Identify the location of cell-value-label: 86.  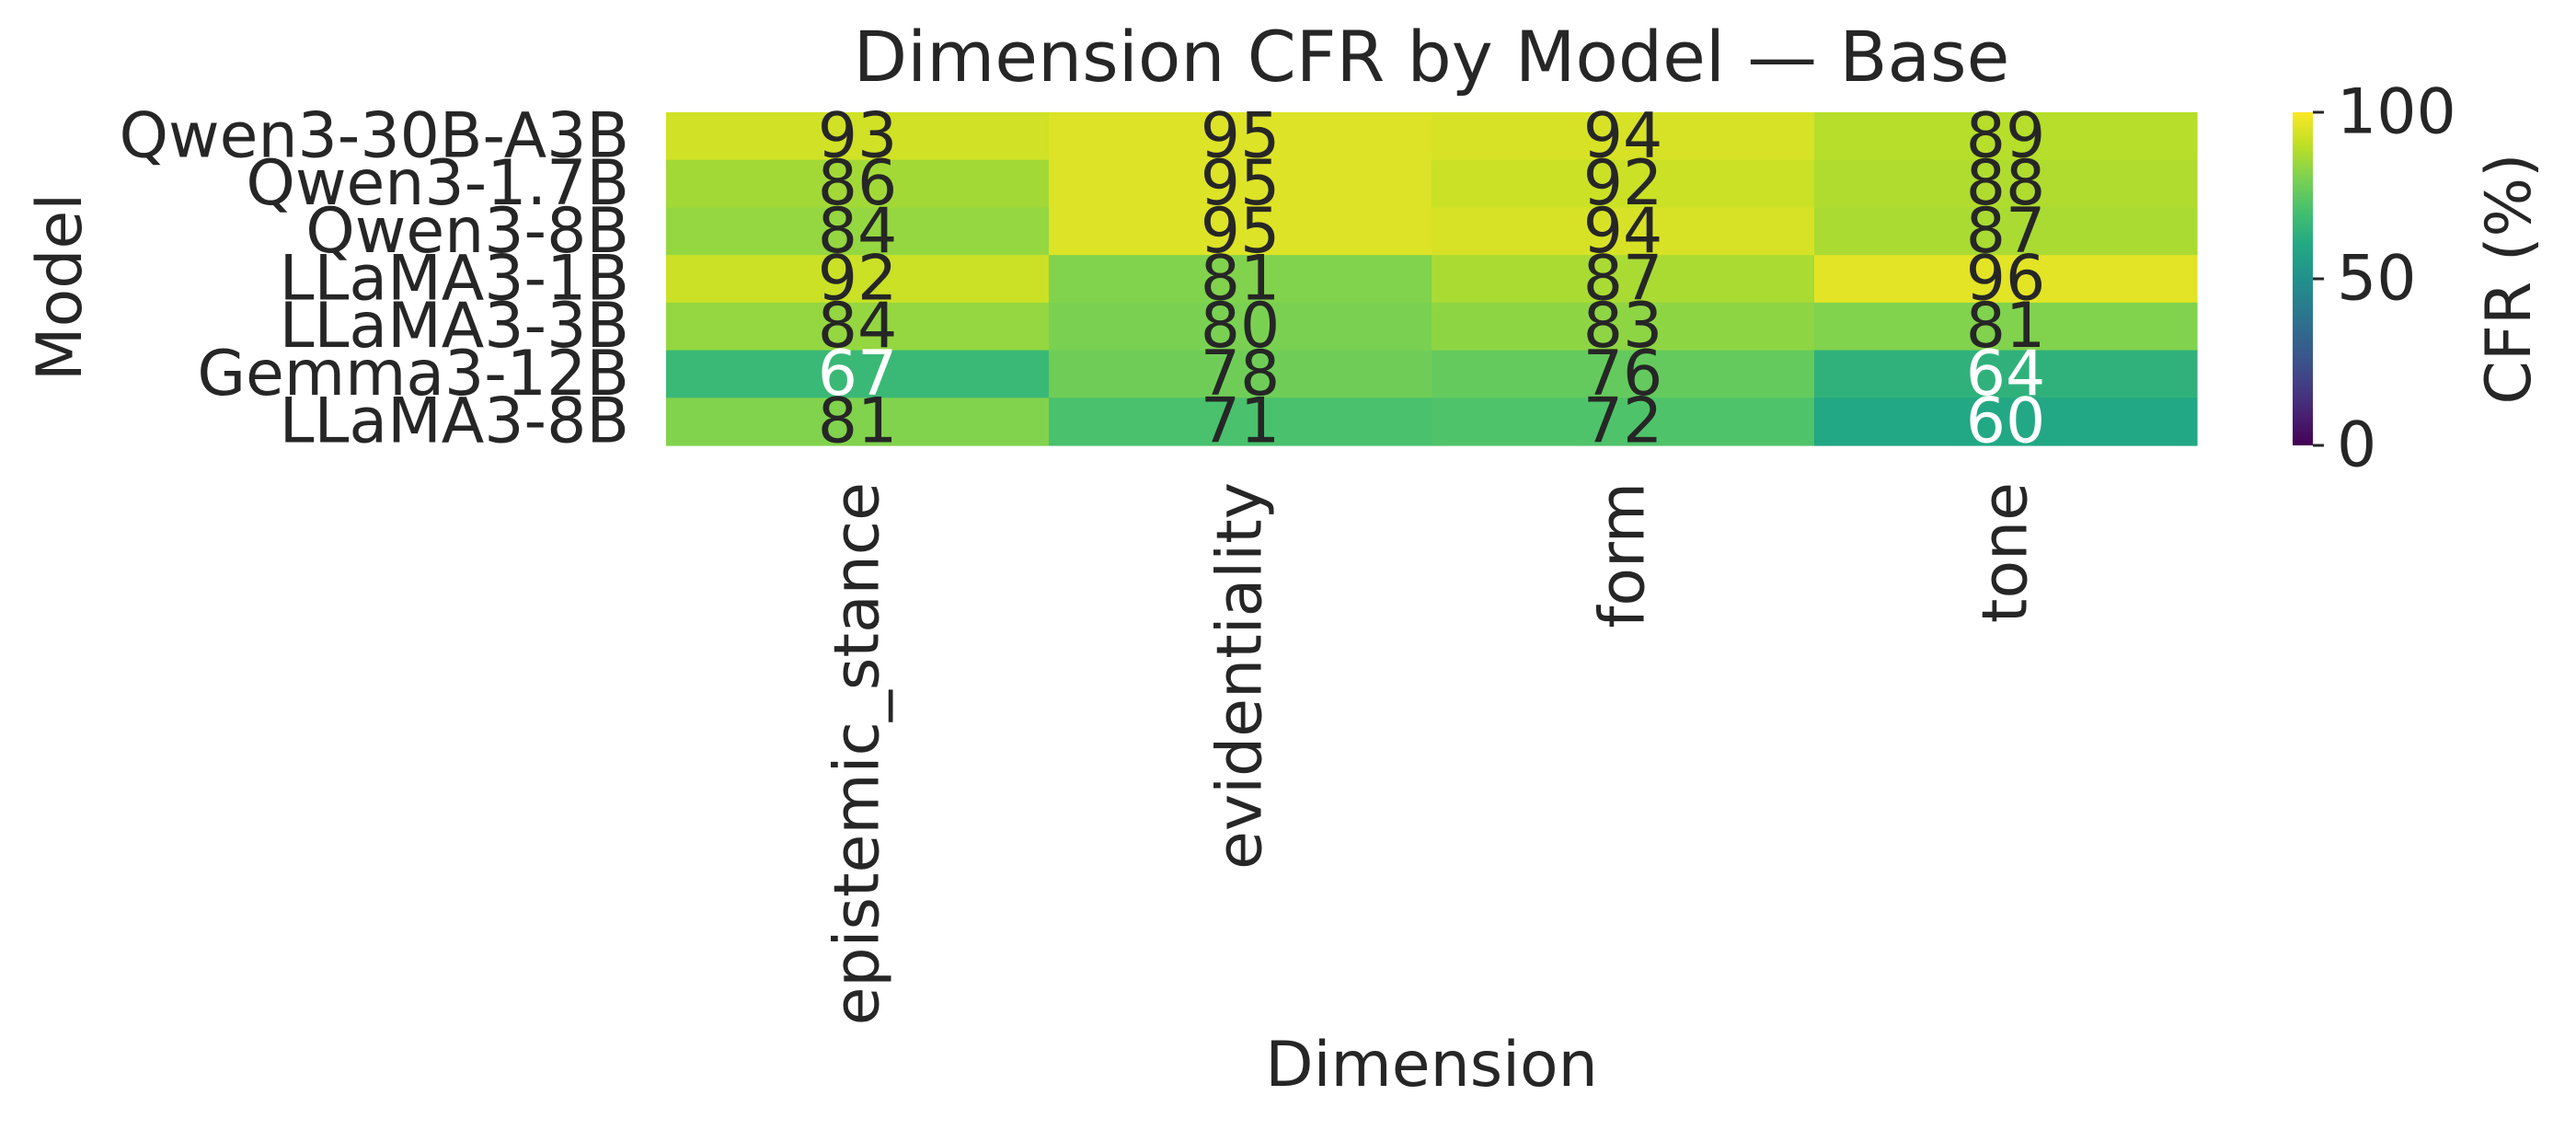
(858, 183).